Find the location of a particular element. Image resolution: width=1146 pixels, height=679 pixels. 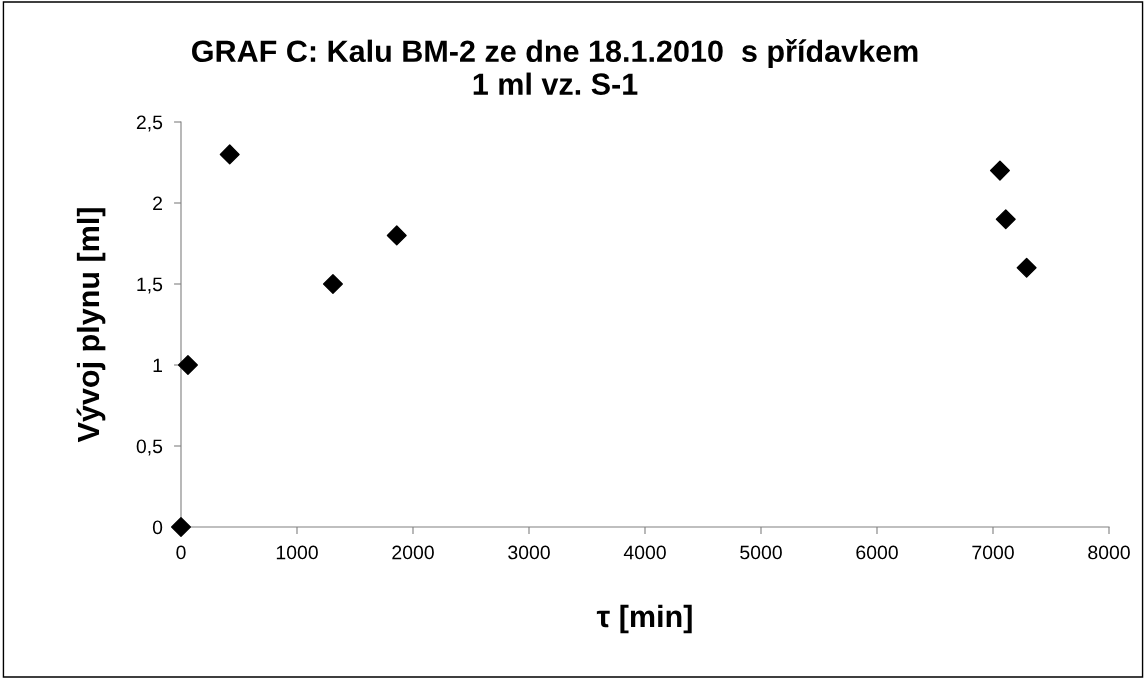

y-tick-label: 0,5 is located at coordinates (149, 447).